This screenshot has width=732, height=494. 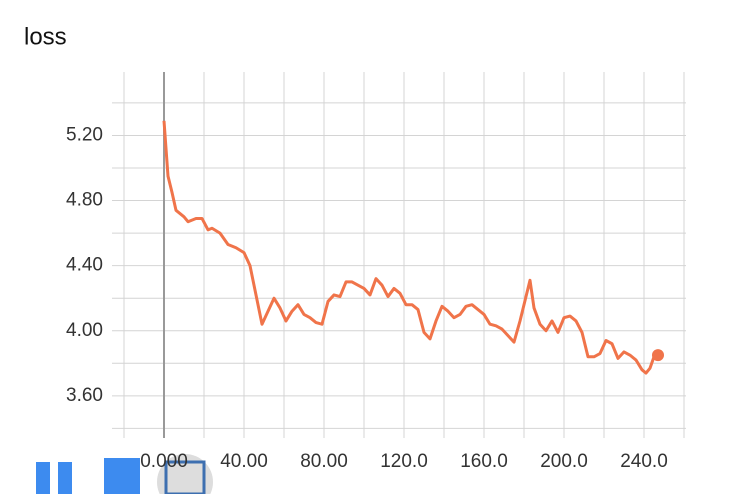 What do you see at coordinates (244, 461) in the screenshot?
I see `x-tick-label: 40.00` at bounding box center [244, 461].